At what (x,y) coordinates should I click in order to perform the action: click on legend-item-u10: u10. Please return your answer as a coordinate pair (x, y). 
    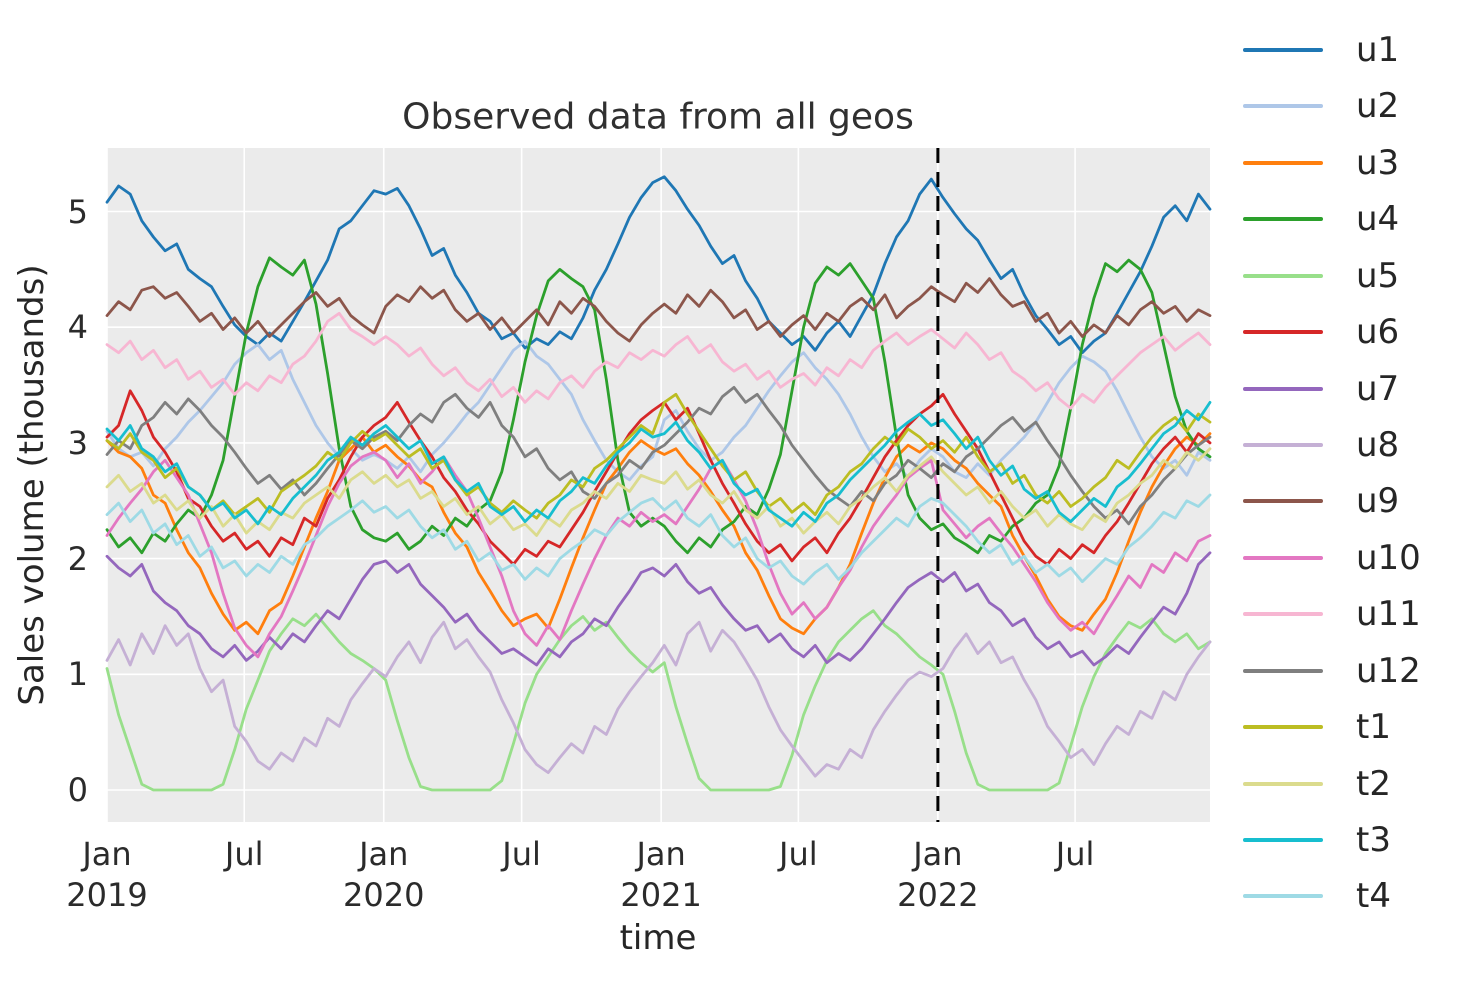
    Looking at the image, I should click on (1332, 558).